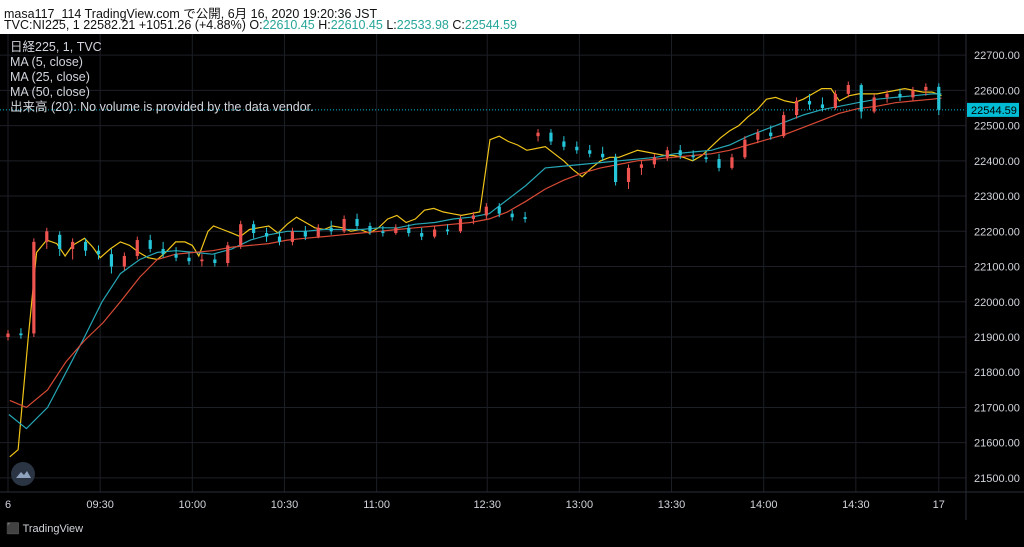  Describe the element at coordinates (997, 444) in the screenshot. I see `y-tick-label: 21600.00` at that location.